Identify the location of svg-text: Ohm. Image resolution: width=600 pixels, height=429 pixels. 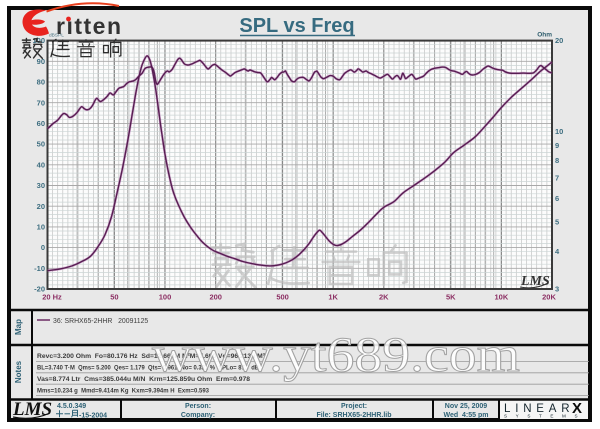
(544, 35).